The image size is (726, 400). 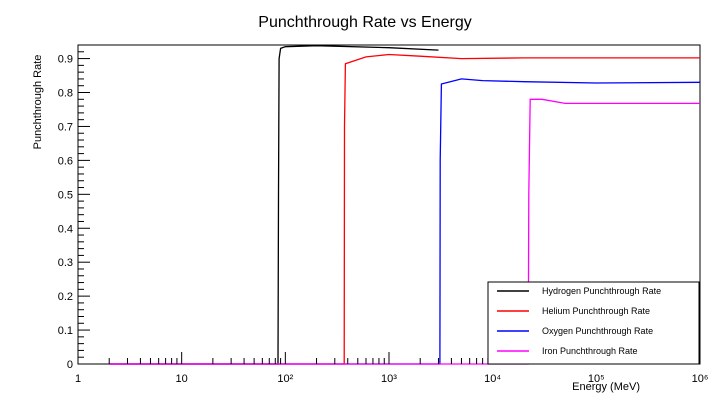 What do you see at coordinates (65, 161) in the screenshot?
I see `y-tick-label: 0.6` at bounding box center [65, 161].